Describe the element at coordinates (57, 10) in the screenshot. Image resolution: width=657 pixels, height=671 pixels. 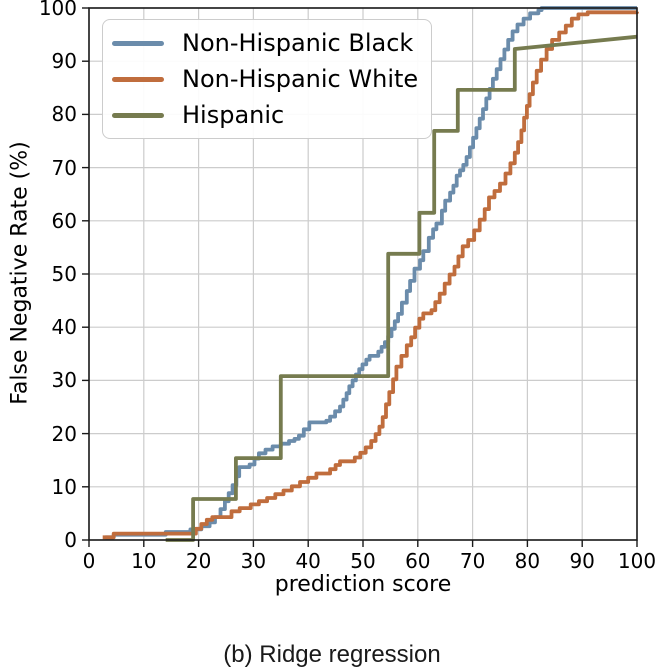
I see `y-tick-label: 100` at that location.